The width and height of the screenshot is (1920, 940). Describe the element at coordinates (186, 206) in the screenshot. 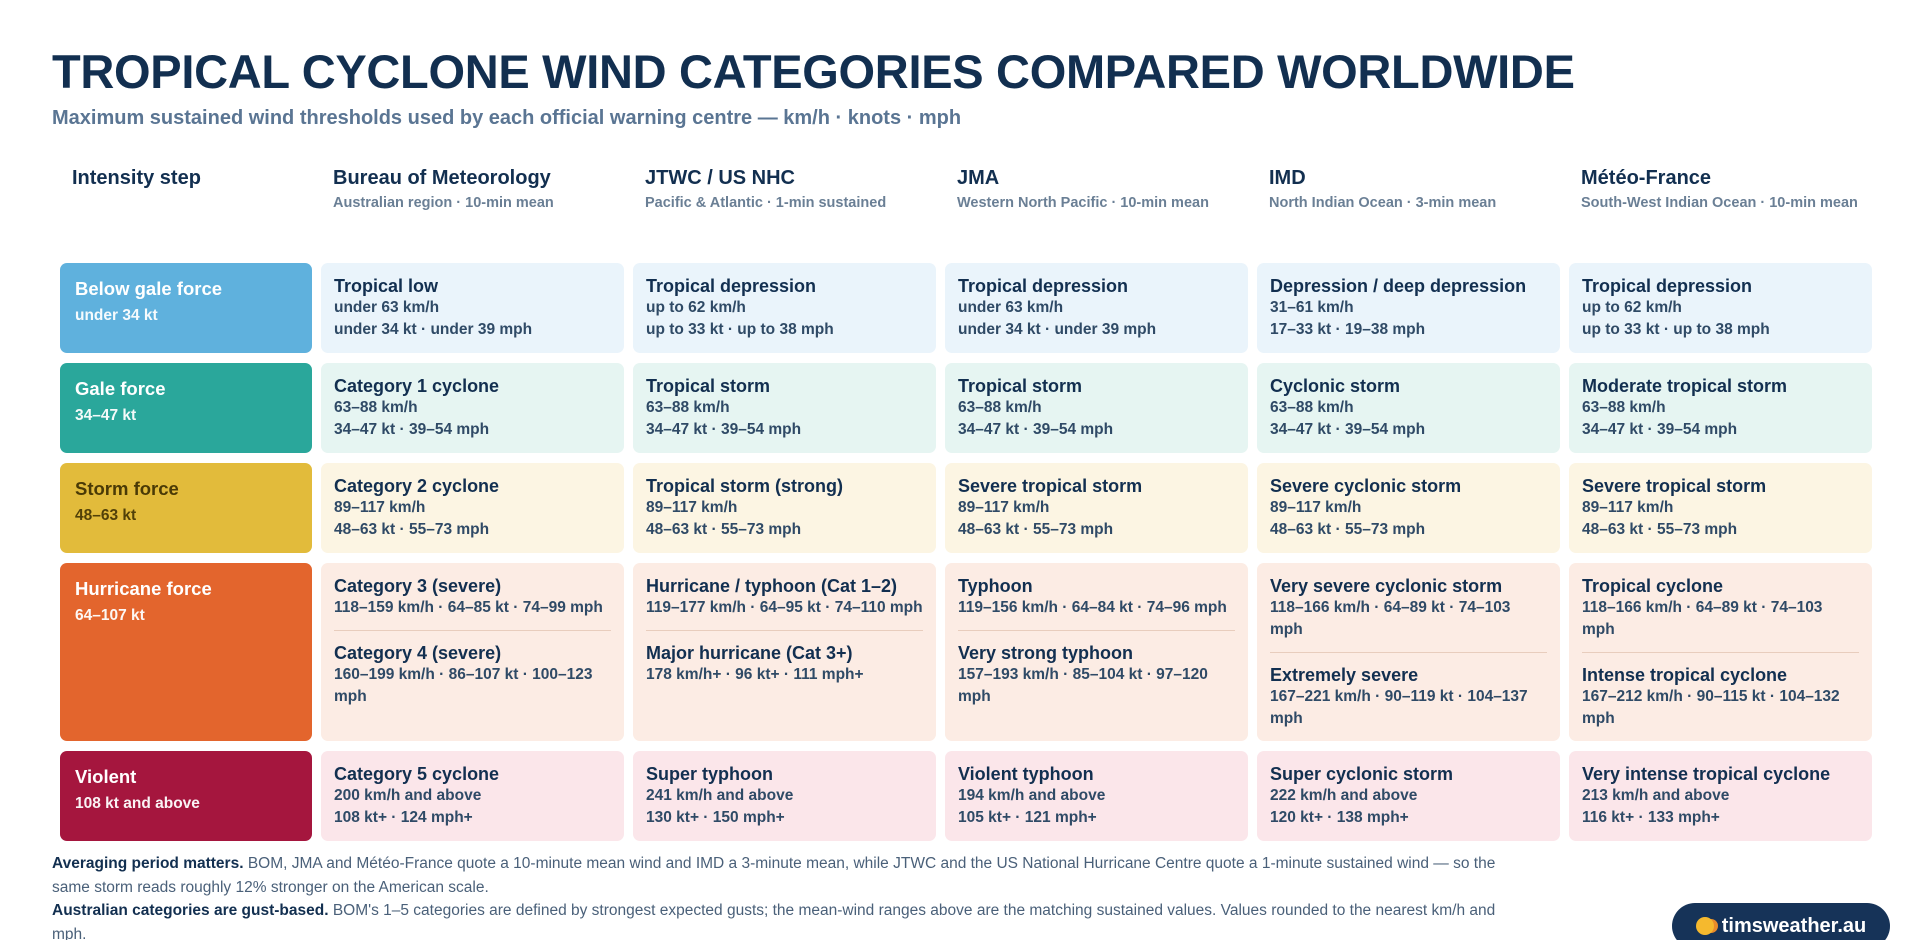

I see `intensity-header: Intensity step` at that location.